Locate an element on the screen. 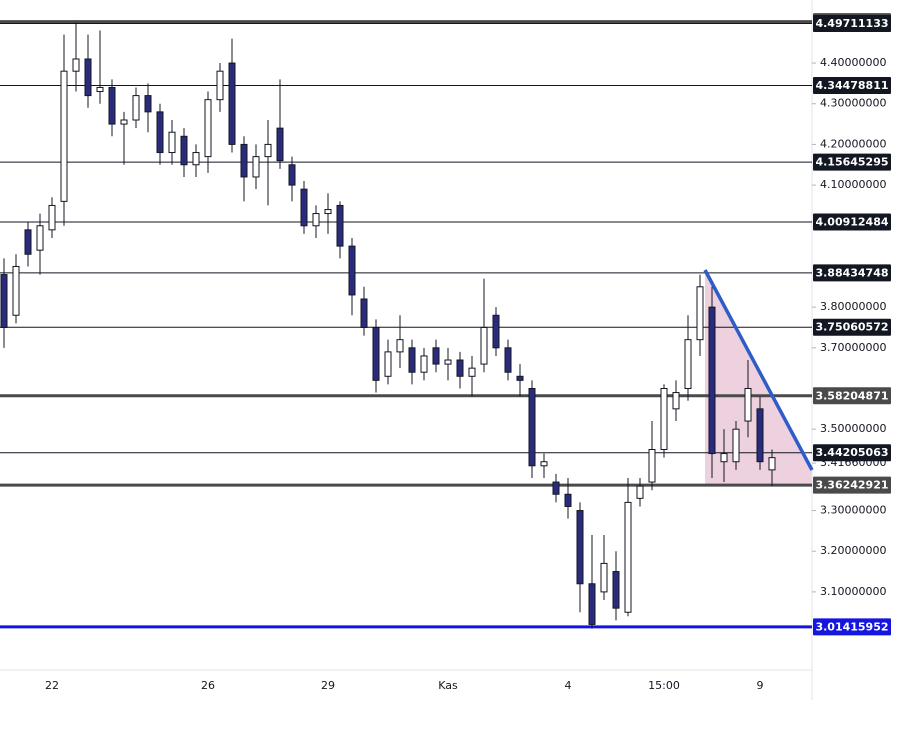  level-label: 3.58204871 is located at coordinates (851, 395).